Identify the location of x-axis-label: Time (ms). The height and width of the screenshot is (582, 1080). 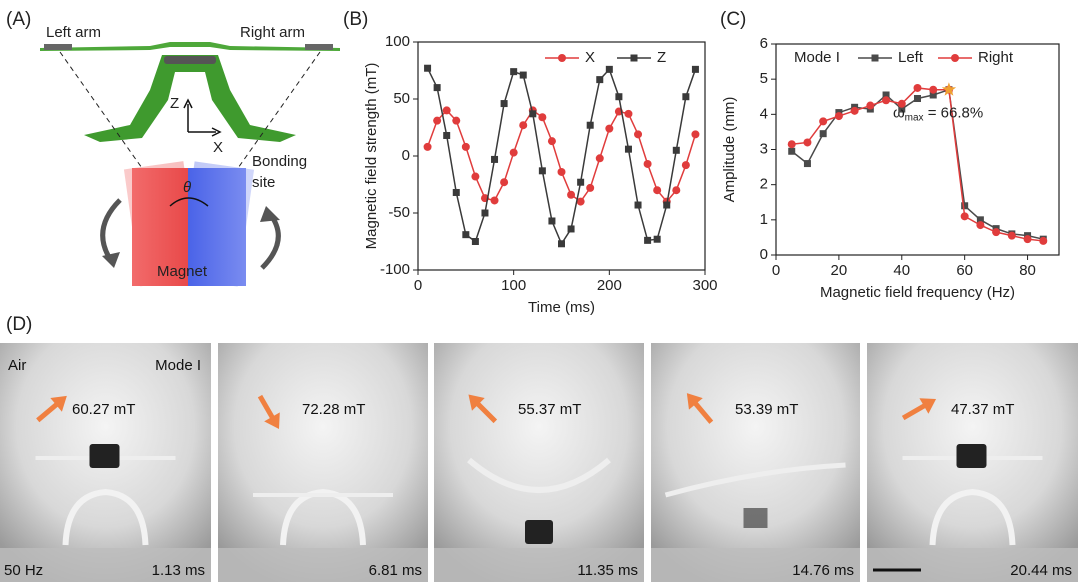
(561, 307).